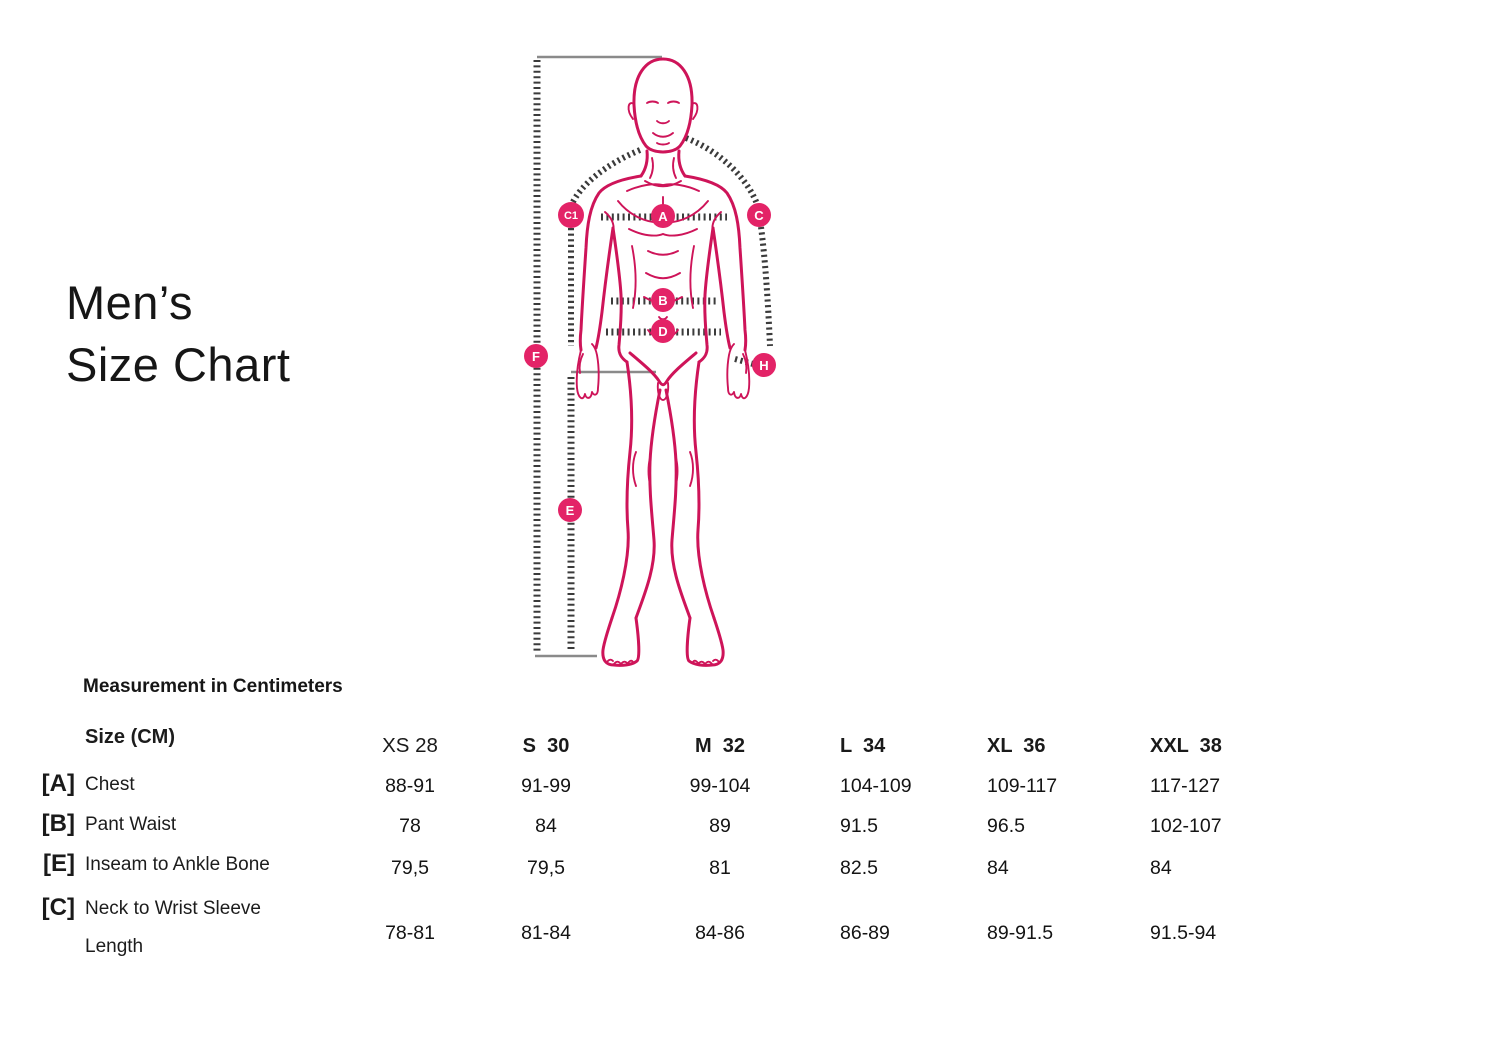 This screenshot has height=1042, width=1500. I want to click on svg-text: C, so click(759, 215).